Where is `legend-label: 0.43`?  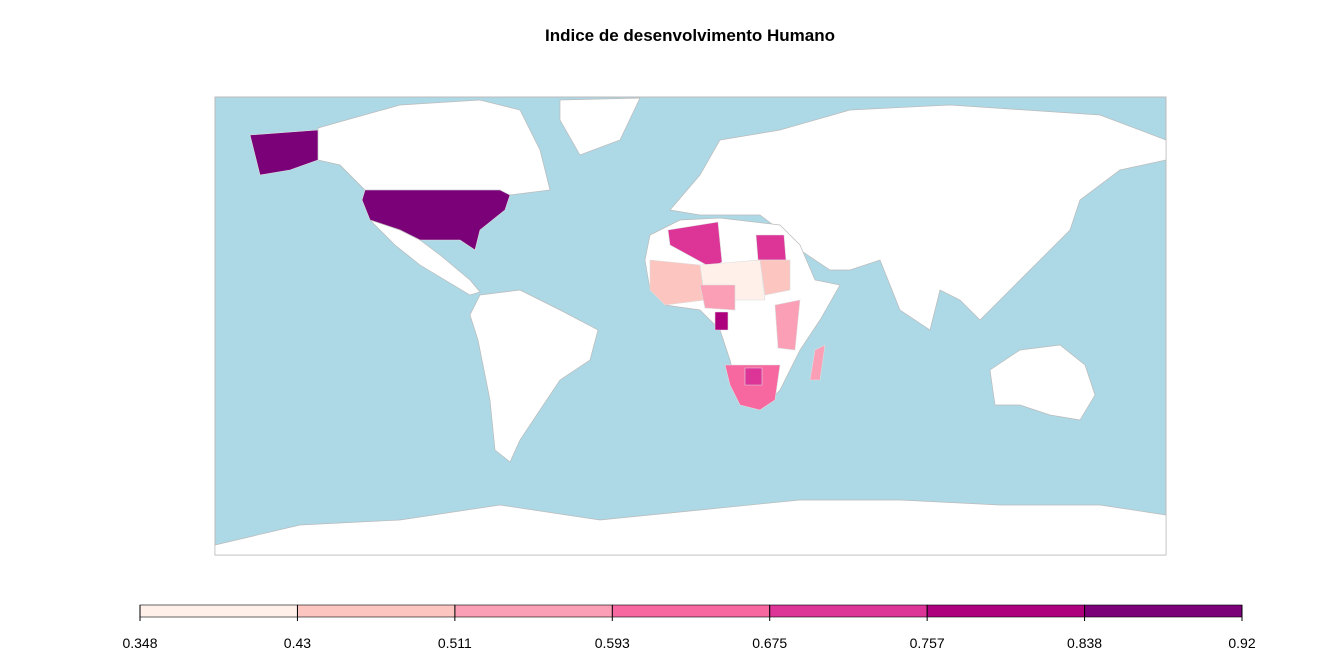
legend-label: 0.43 is located at coordinates (297, 643).